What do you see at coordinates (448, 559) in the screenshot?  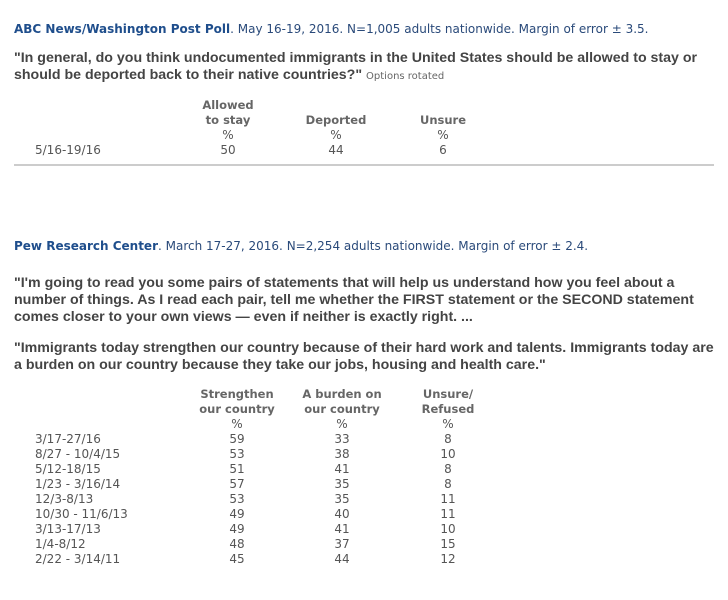 I see `row-value: 12` at bounding box center [448, 559].